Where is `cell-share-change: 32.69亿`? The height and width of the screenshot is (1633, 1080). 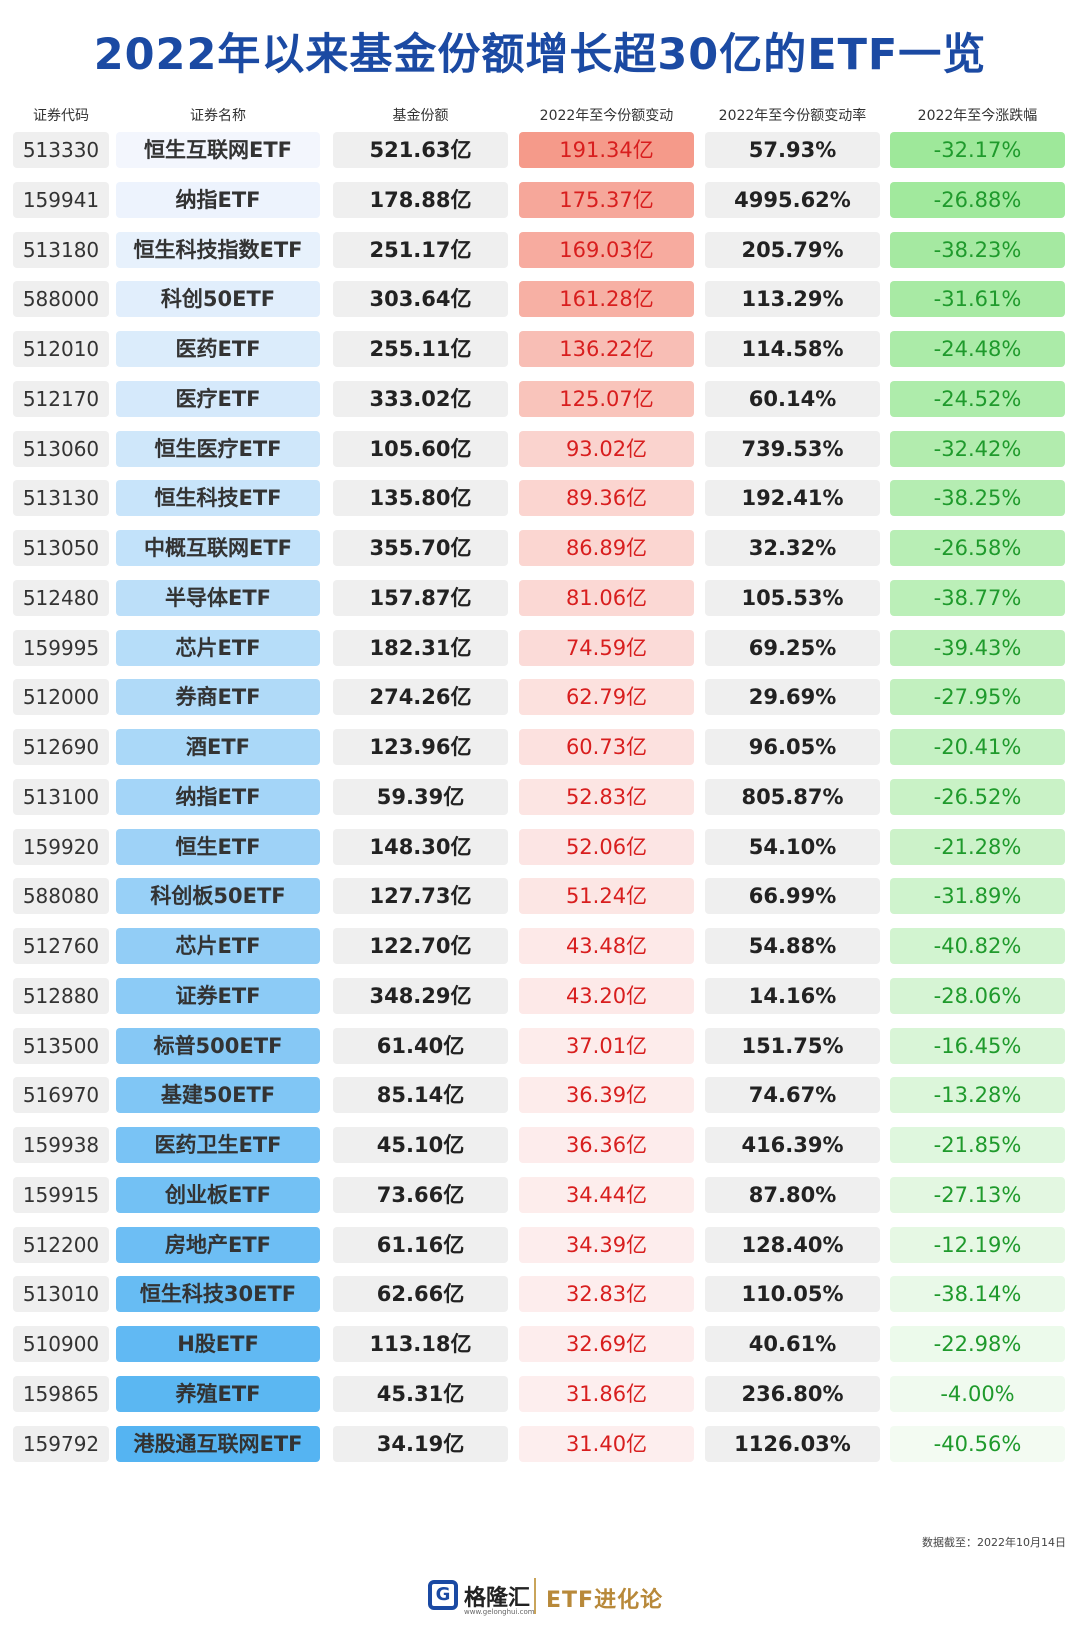
cell-share-change: 32.69亿 is located at coordinates (606, 1344).